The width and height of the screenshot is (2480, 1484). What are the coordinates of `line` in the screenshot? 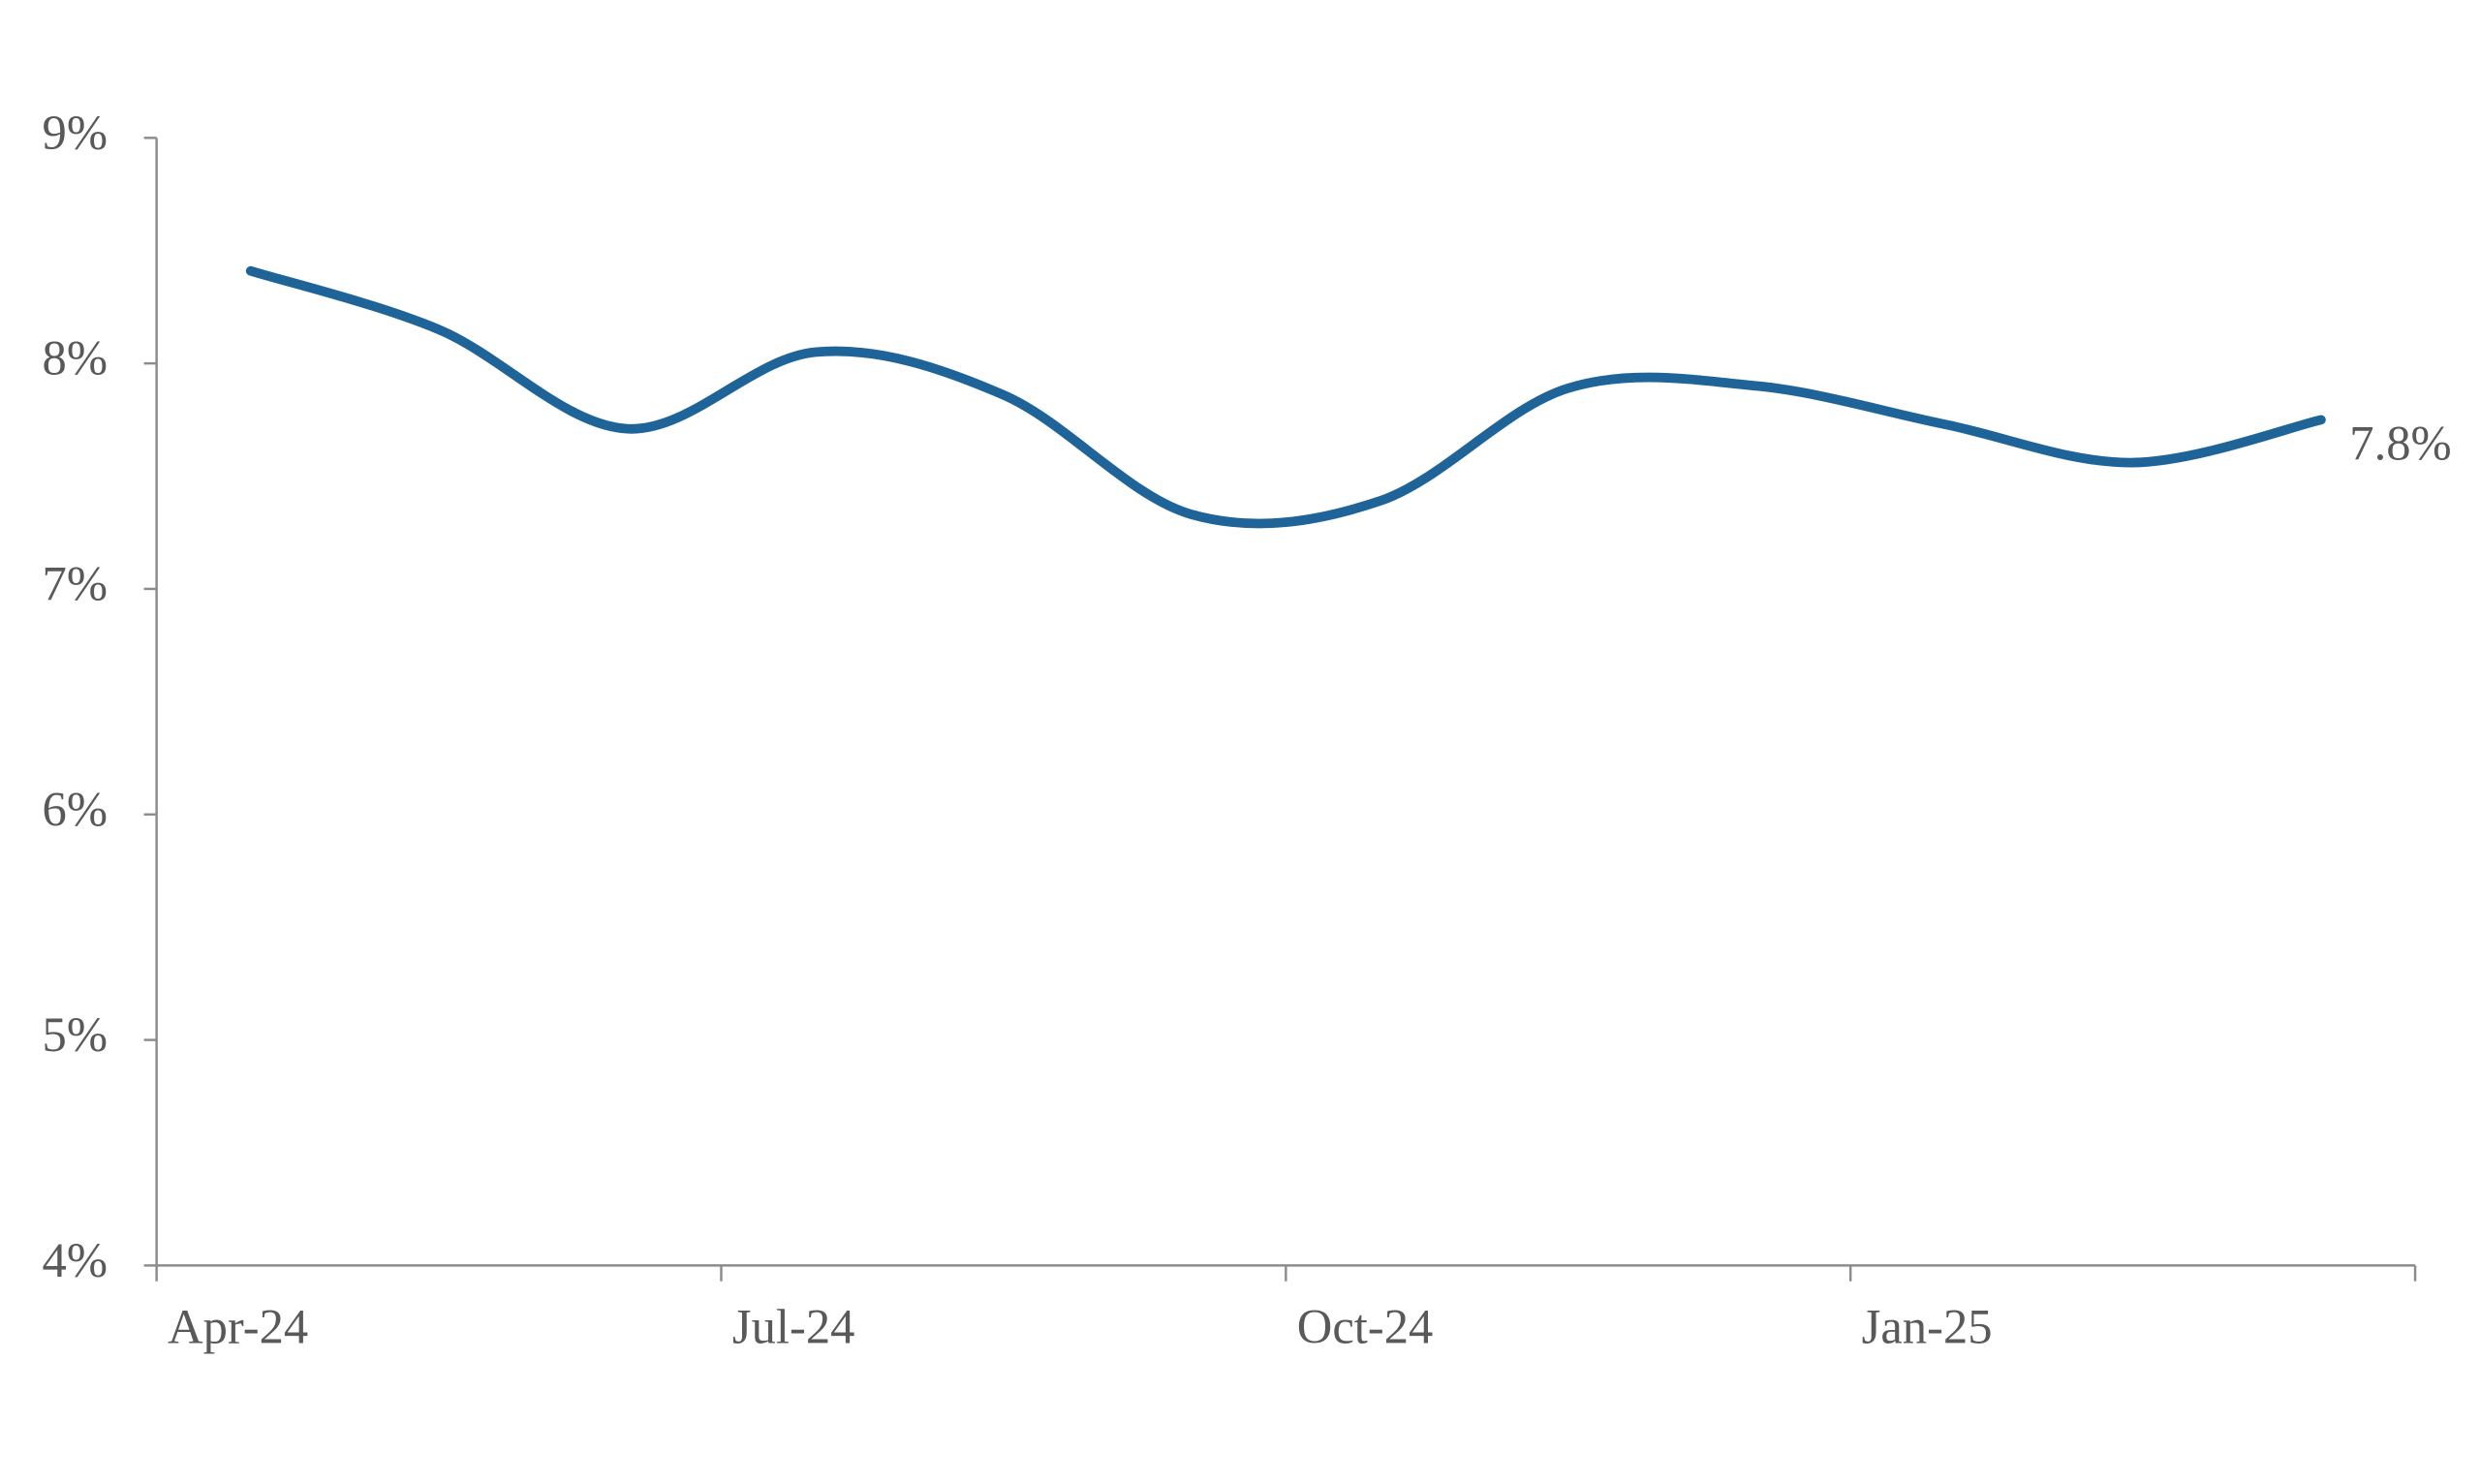 It's located at (1285, 397).